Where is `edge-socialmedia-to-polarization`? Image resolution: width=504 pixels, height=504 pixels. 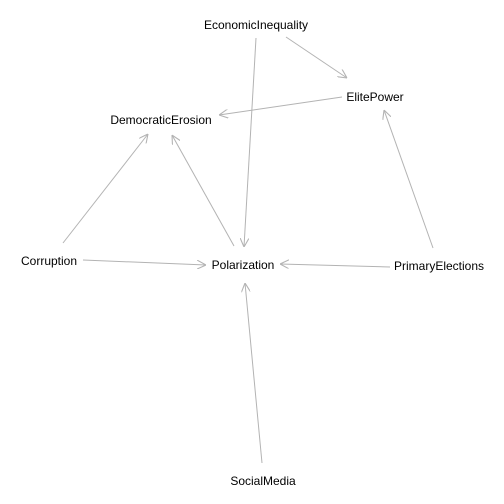
edge-socialmedia-to-polarization is located at coordinates (254, 373).